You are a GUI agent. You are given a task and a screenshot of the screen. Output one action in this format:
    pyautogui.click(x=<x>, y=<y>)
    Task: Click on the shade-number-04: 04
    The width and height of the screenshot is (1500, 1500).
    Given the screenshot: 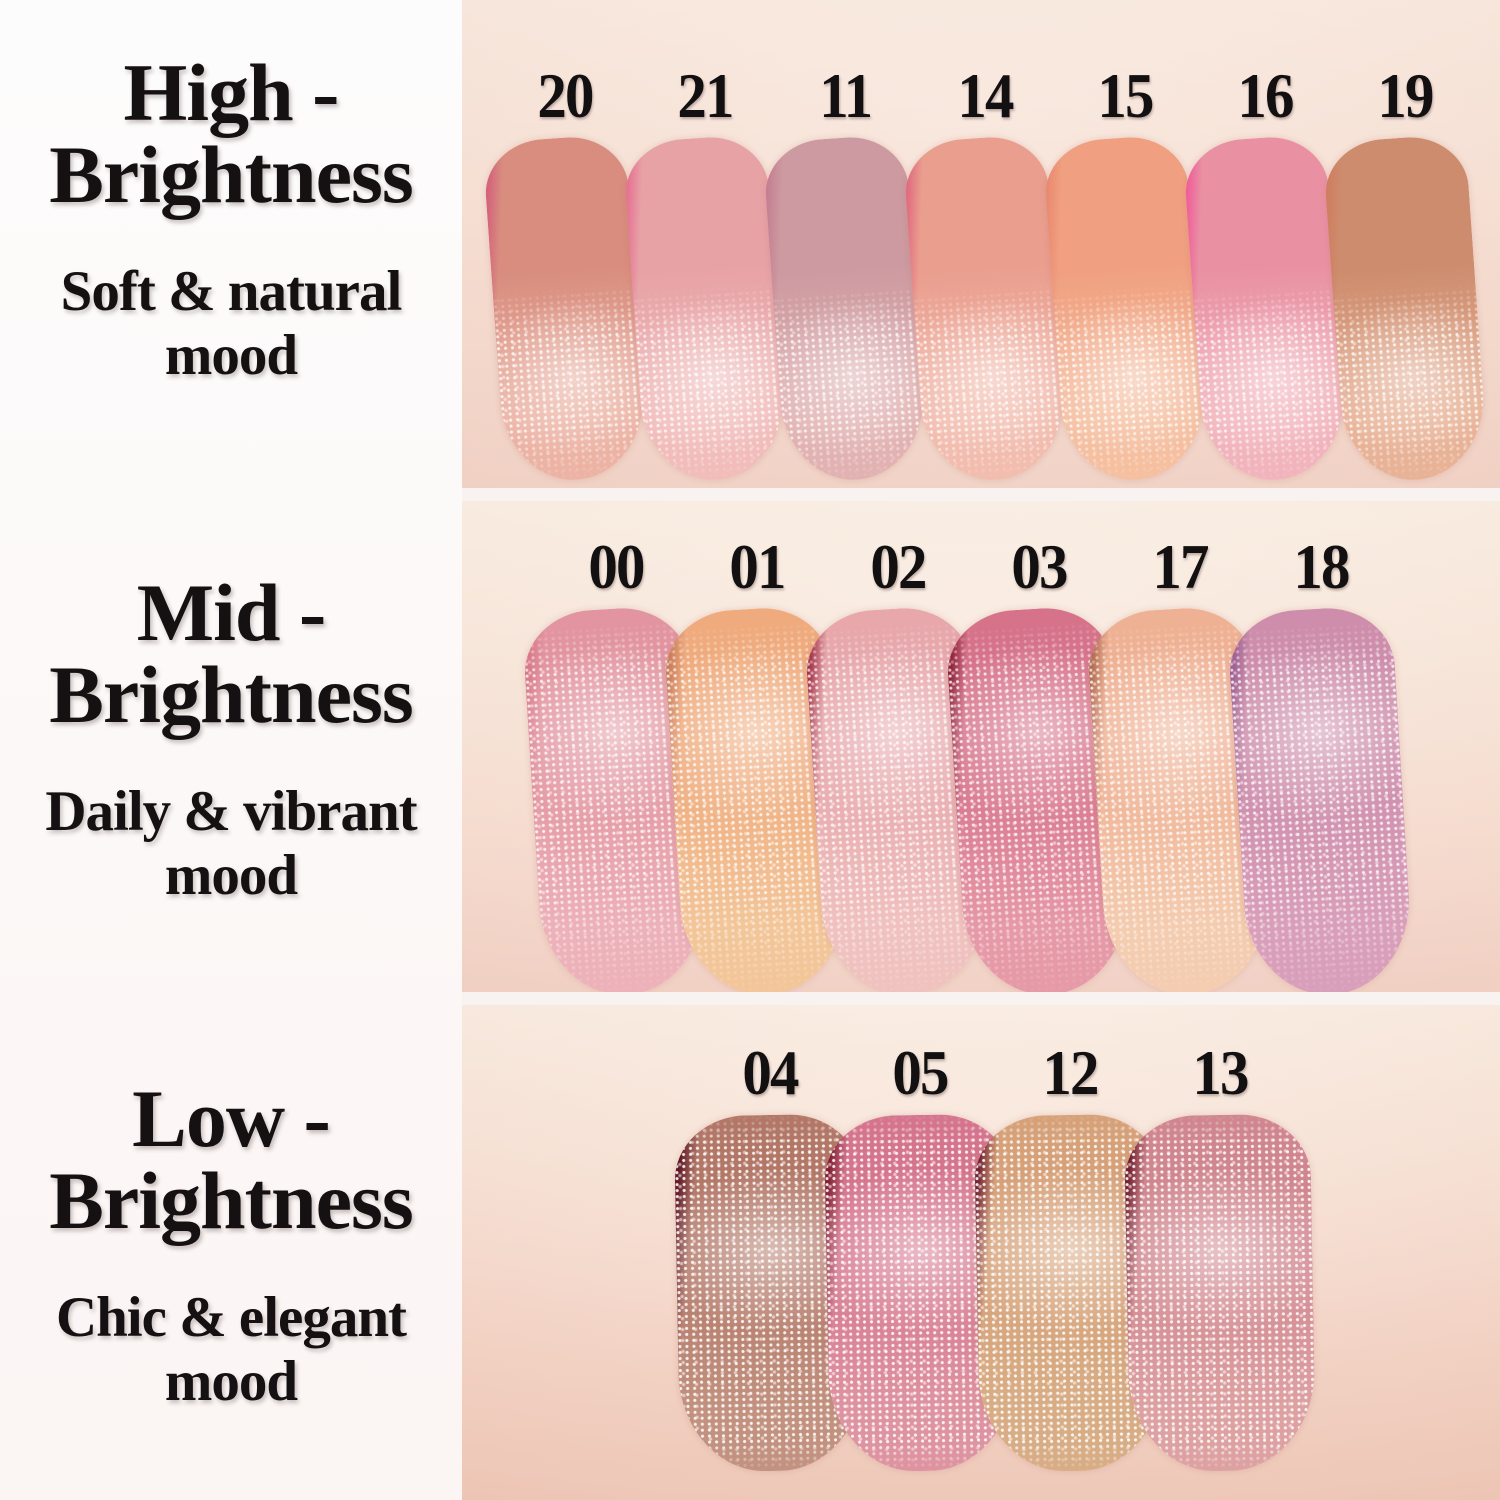 What is the action you would take?
    pyautogui.click(x=770, y=1072)
    